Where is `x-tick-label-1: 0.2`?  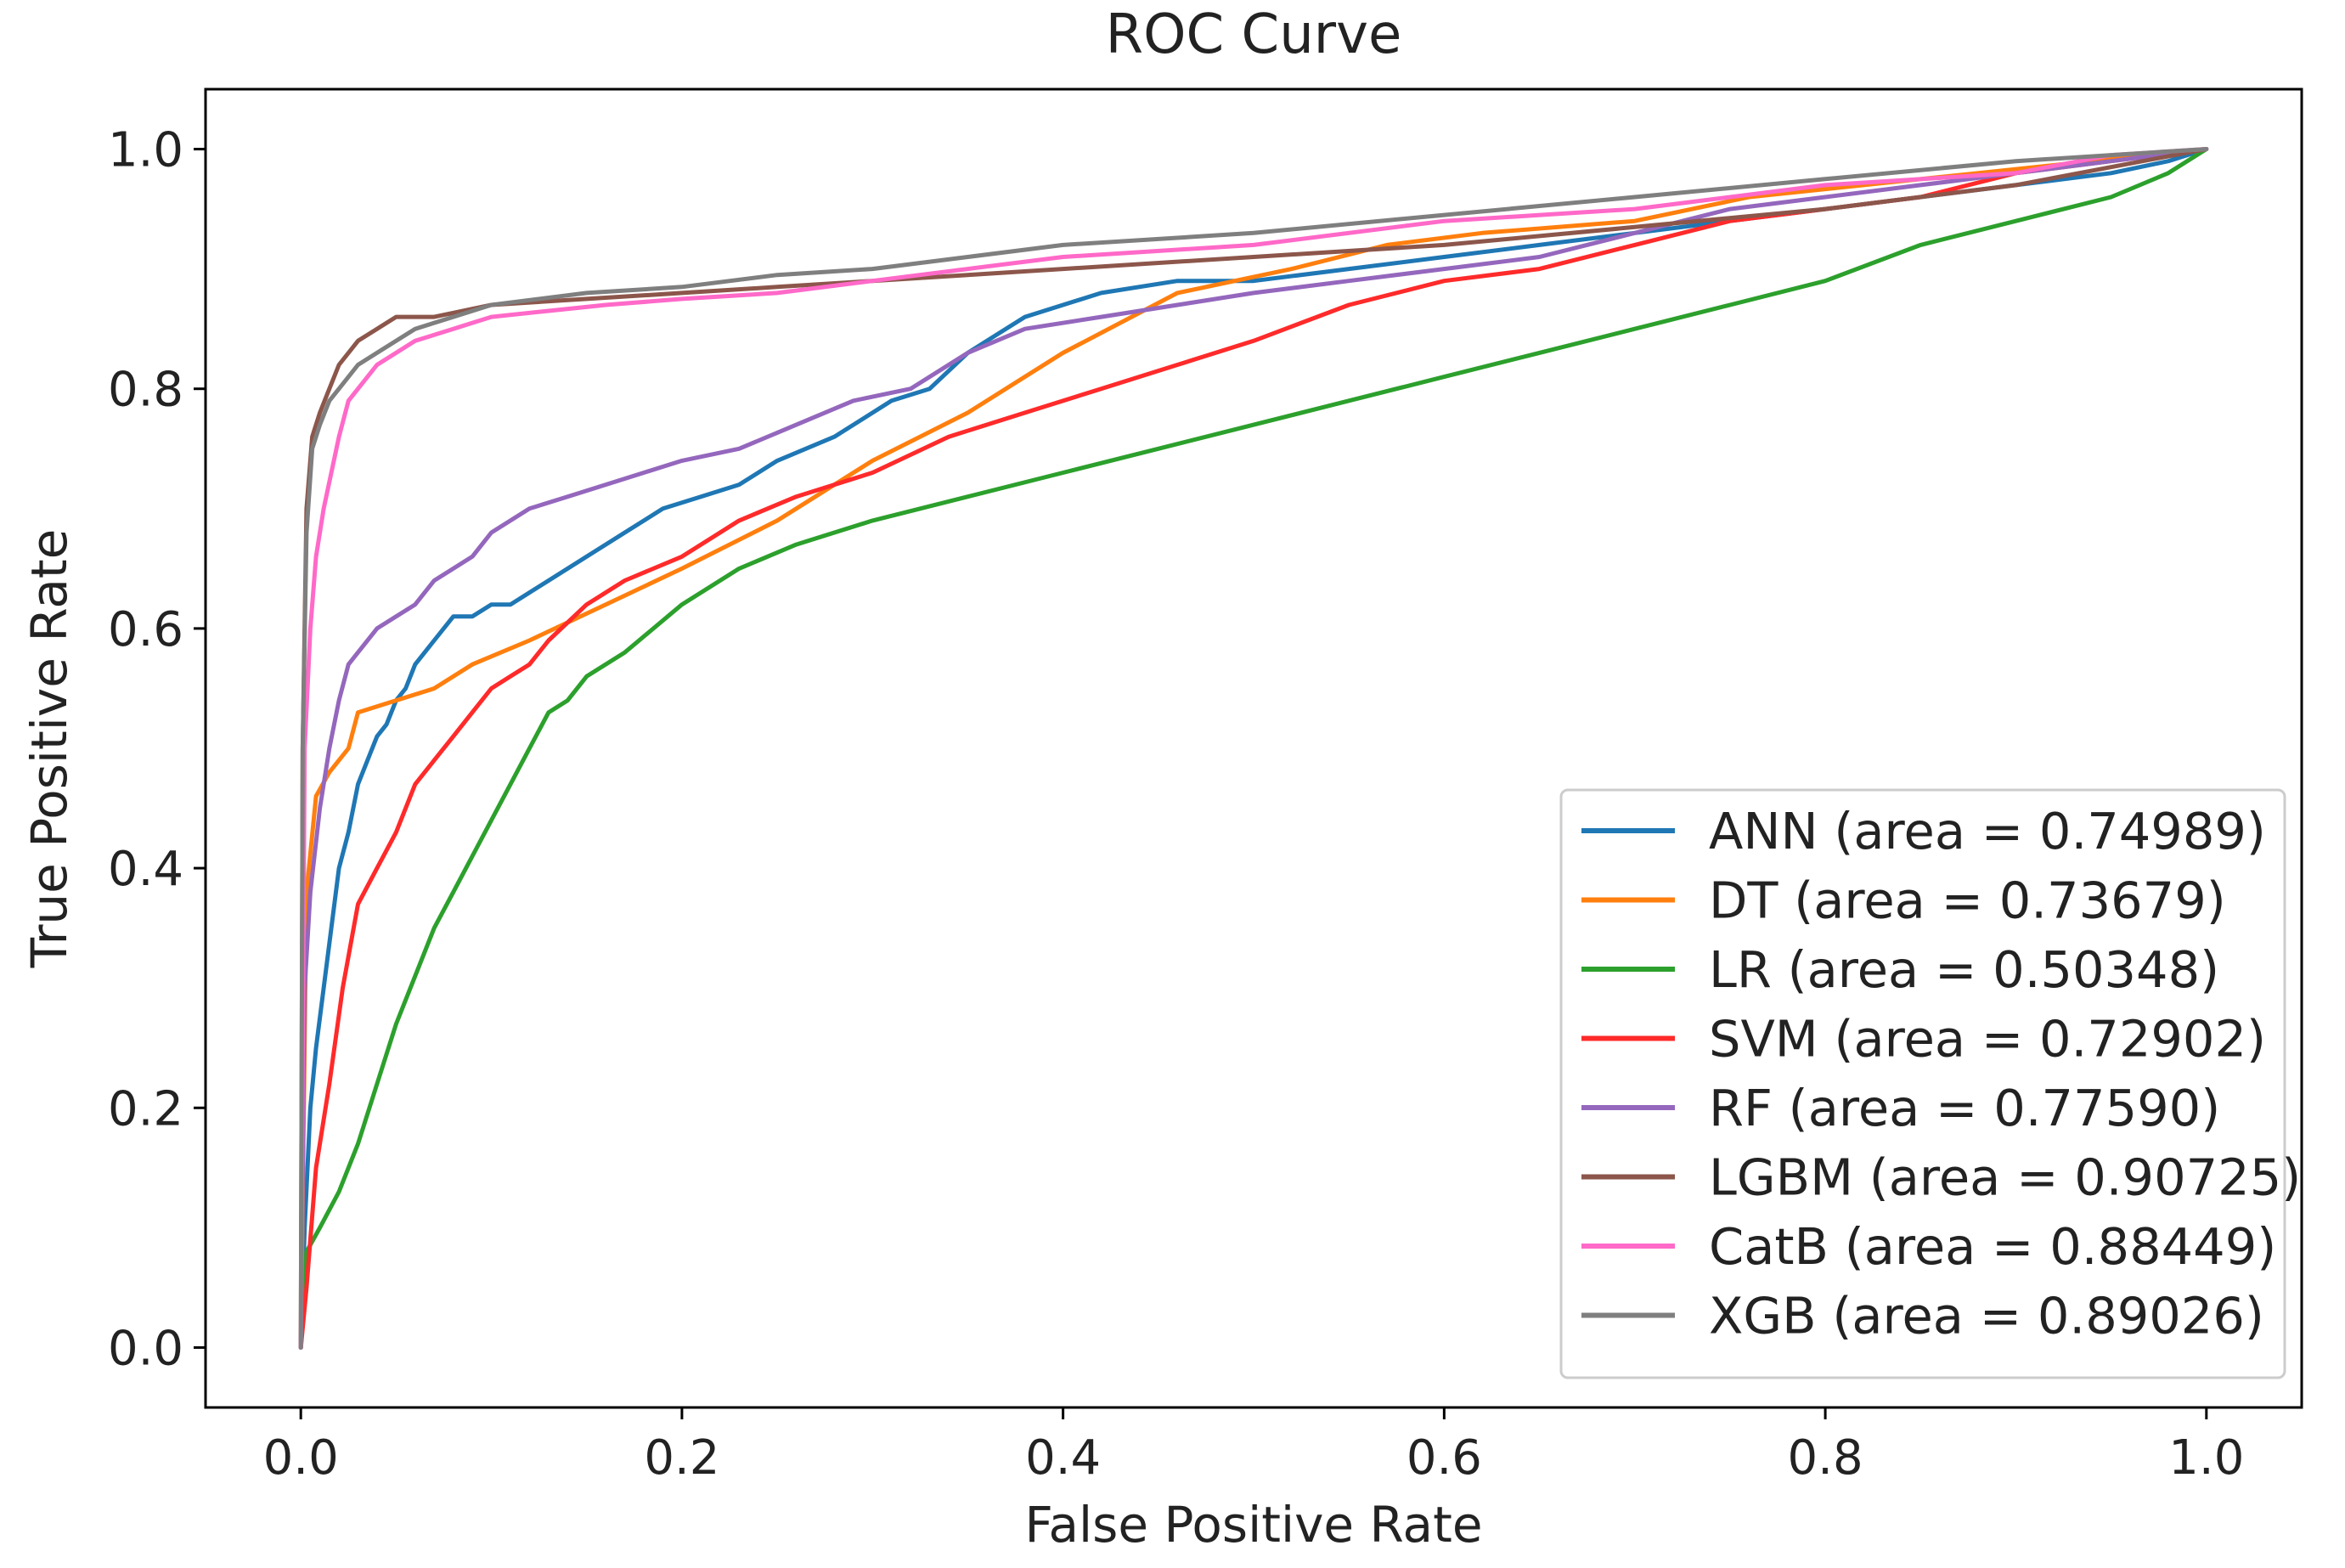 x-tick-label-1: 0.2 is located at coordinates (681, 1458).